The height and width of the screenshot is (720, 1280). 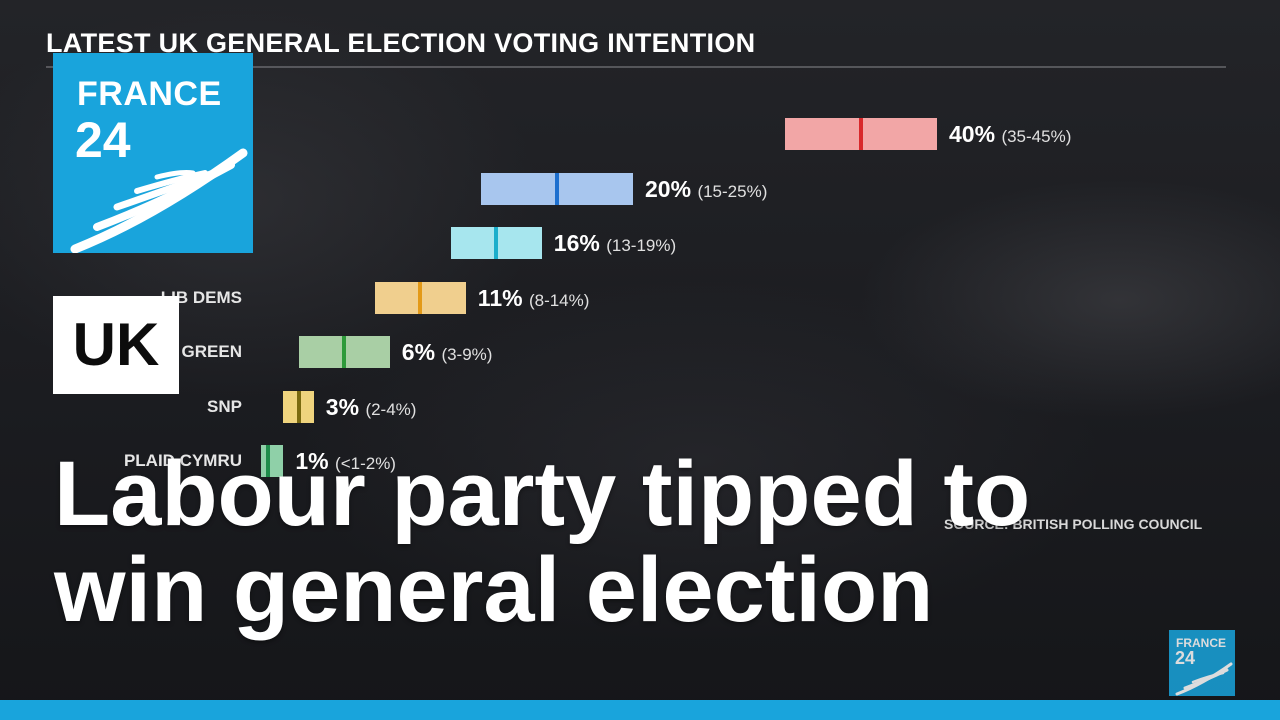 What do you see at coordinates (636, 67) in the screenshot?
I see `title-divider` at bounding box center [636, 67].